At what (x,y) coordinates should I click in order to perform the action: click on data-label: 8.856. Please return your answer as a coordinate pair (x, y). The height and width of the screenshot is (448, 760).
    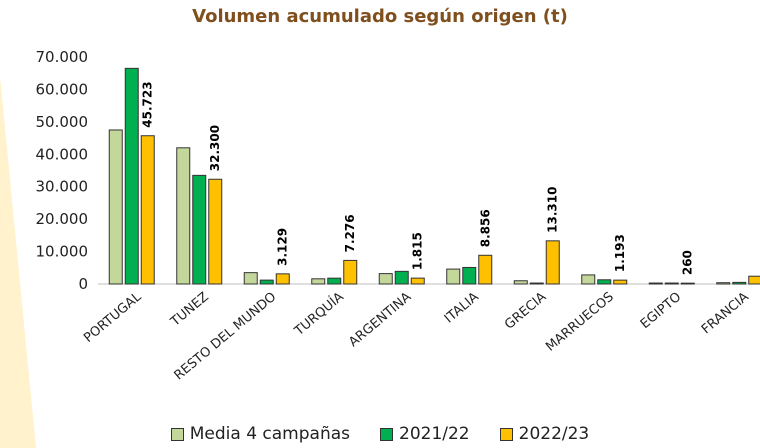
    Looking at the image, I should click on (485, 228).